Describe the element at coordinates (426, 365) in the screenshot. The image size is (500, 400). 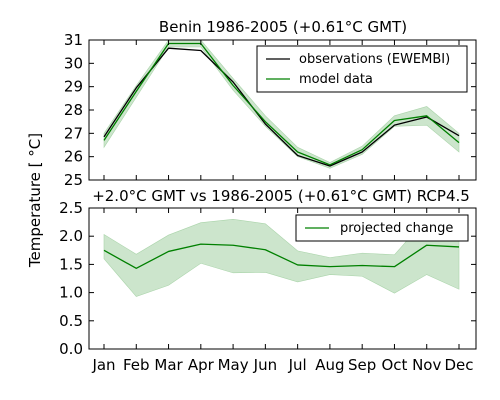
I see `x-tick-label: Nov` at that location.